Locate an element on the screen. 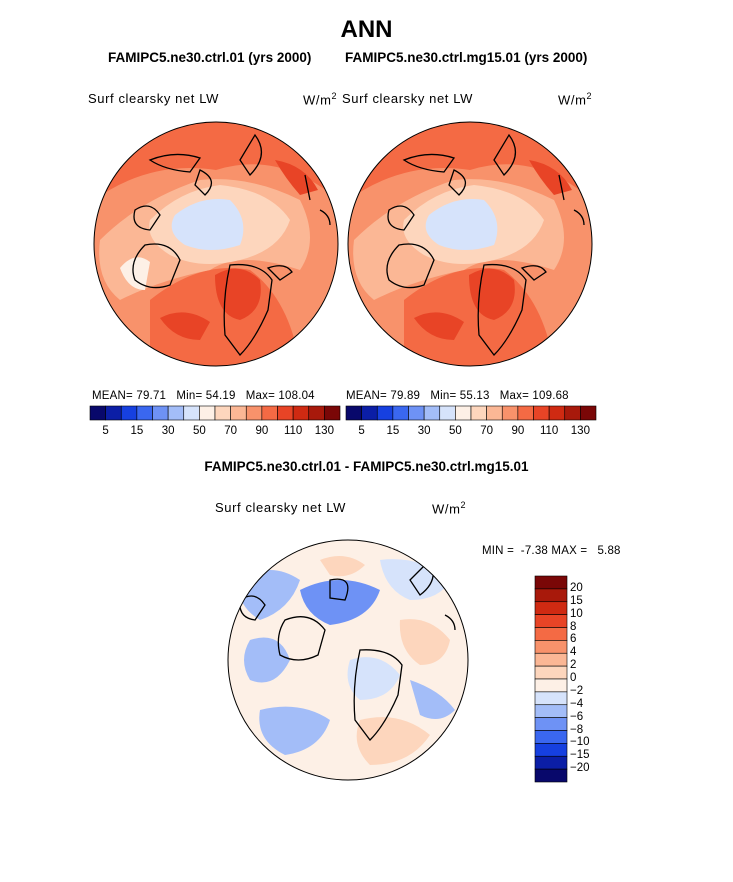 This screenshot has height=882, width=733. diff-colorbar-tick-label: −20 is located at coordinates (580, 768).